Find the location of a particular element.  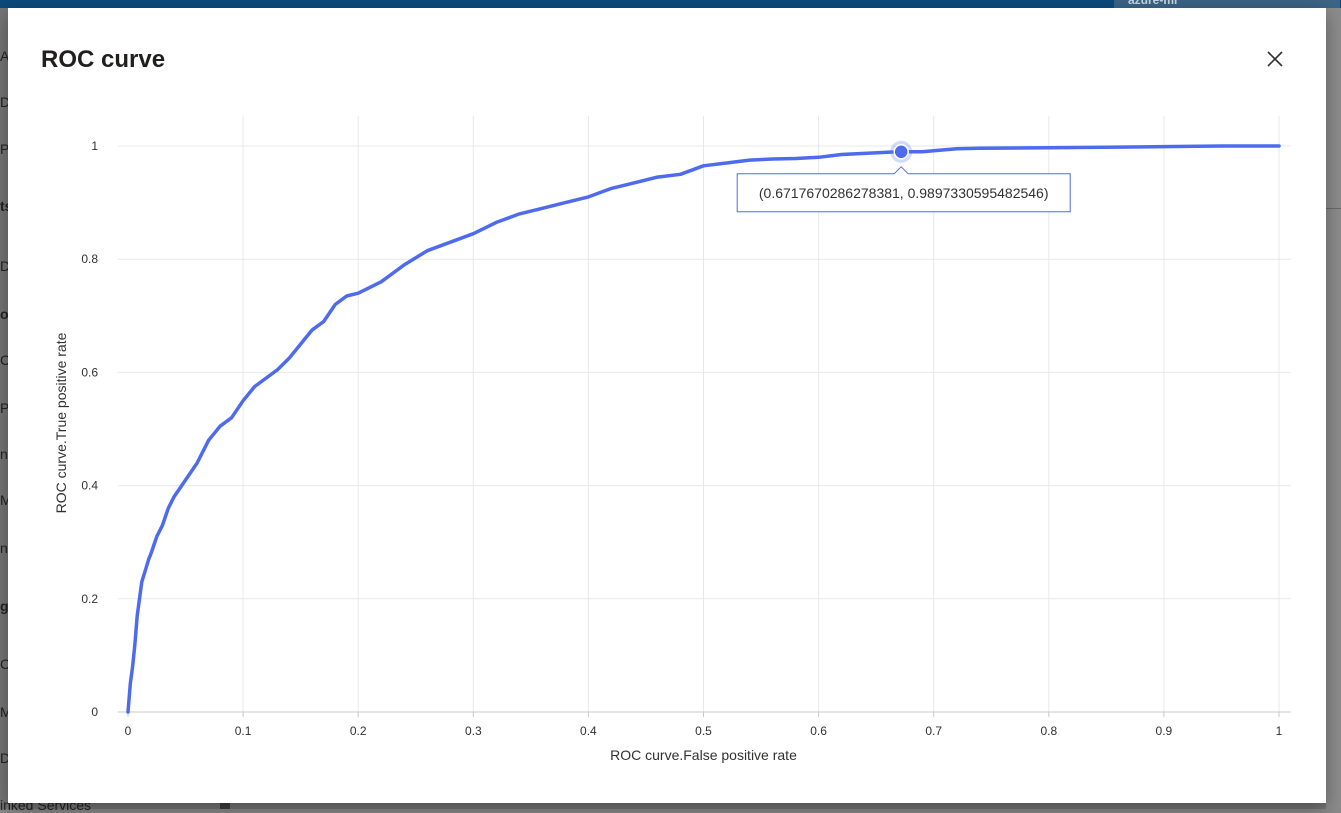

sidebar-heading: g is located at coordinates (4, 606).